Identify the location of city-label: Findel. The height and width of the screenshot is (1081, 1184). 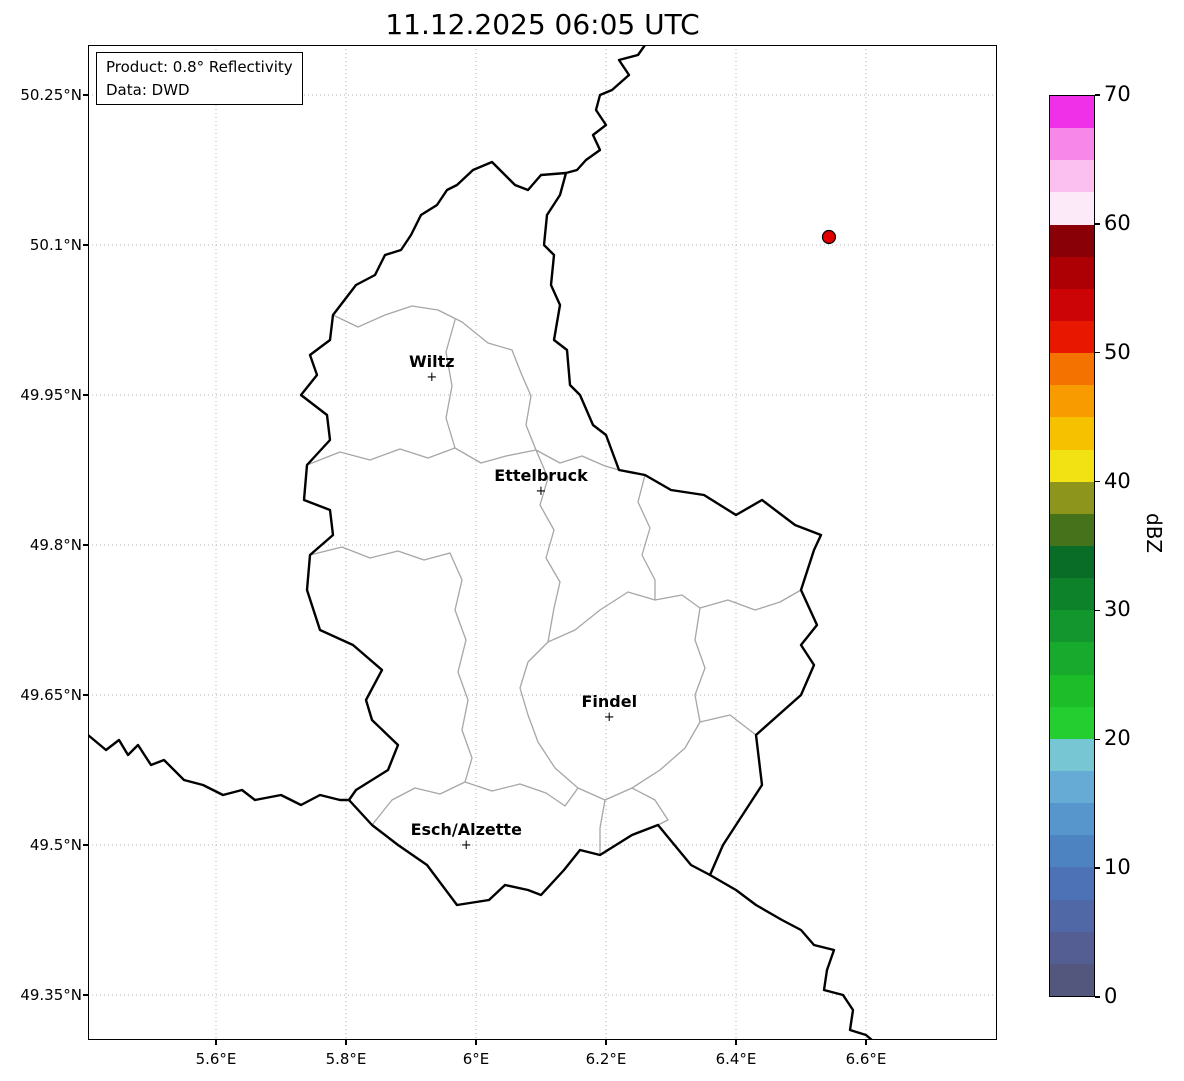
(609, 701).